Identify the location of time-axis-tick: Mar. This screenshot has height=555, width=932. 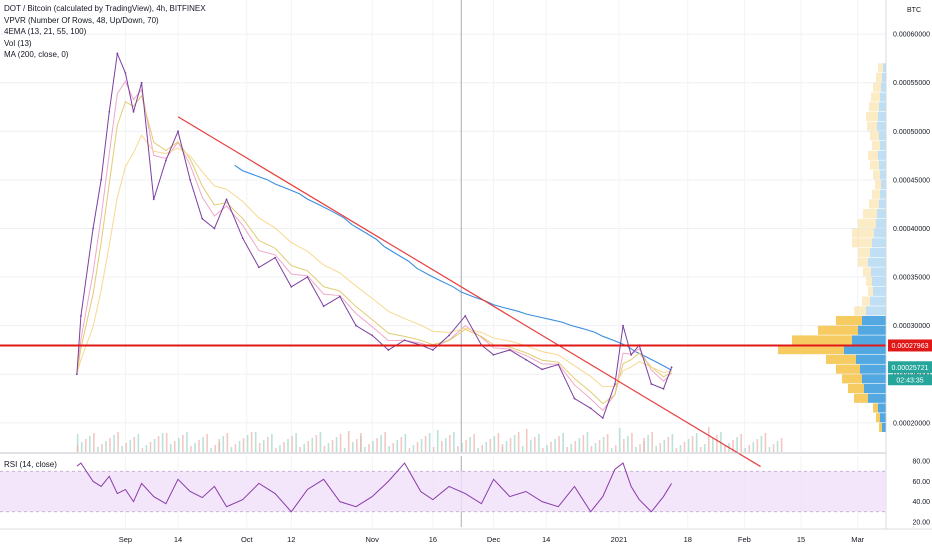
(857, 539).